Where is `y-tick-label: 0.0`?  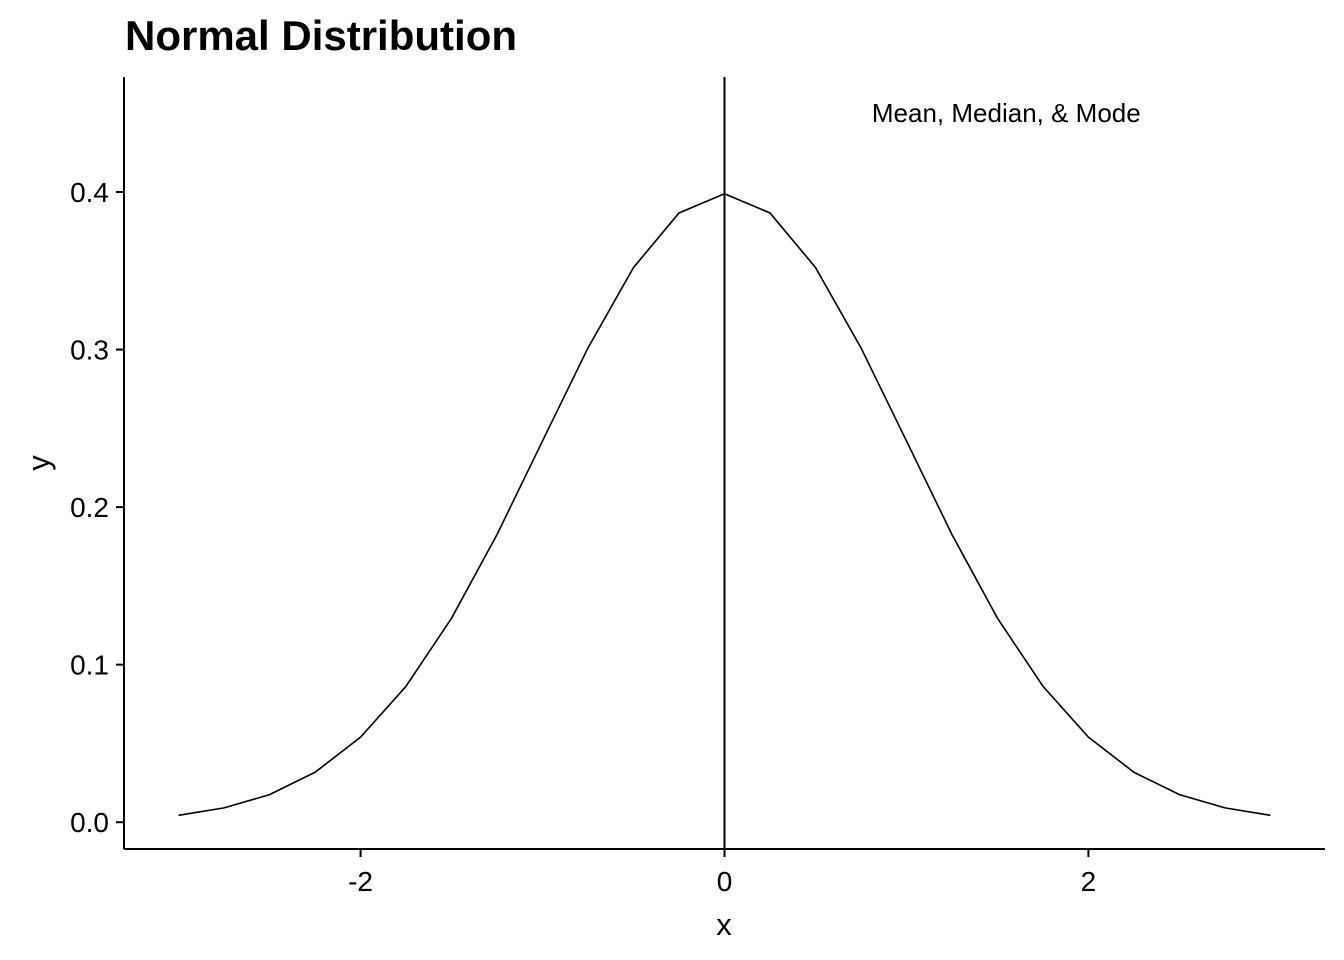 y-tick-label: 0.0 is located at coordinates (89, 822).